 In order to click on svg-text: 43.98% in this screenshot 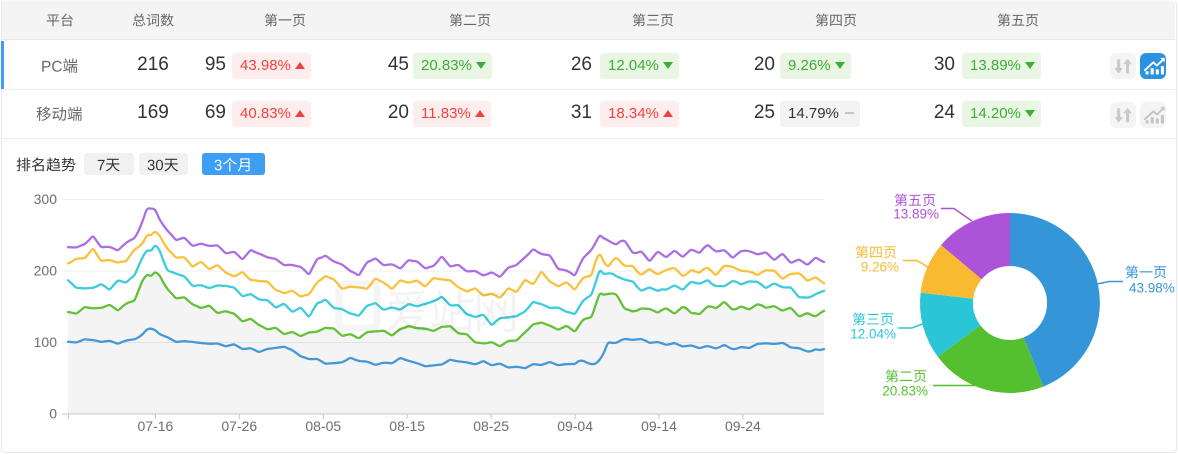, I will do `click(1152, 288)`.